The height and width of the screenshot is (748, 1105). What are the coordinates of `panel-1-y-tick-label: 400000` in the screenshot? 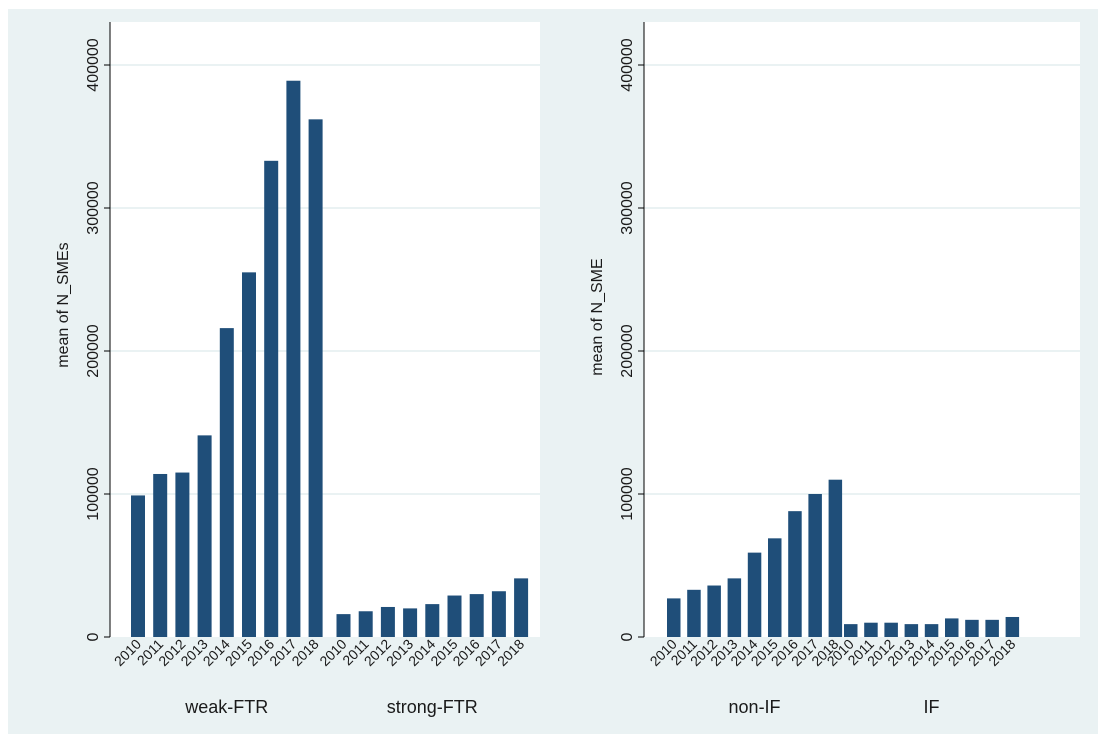 It's located at (93, 64).